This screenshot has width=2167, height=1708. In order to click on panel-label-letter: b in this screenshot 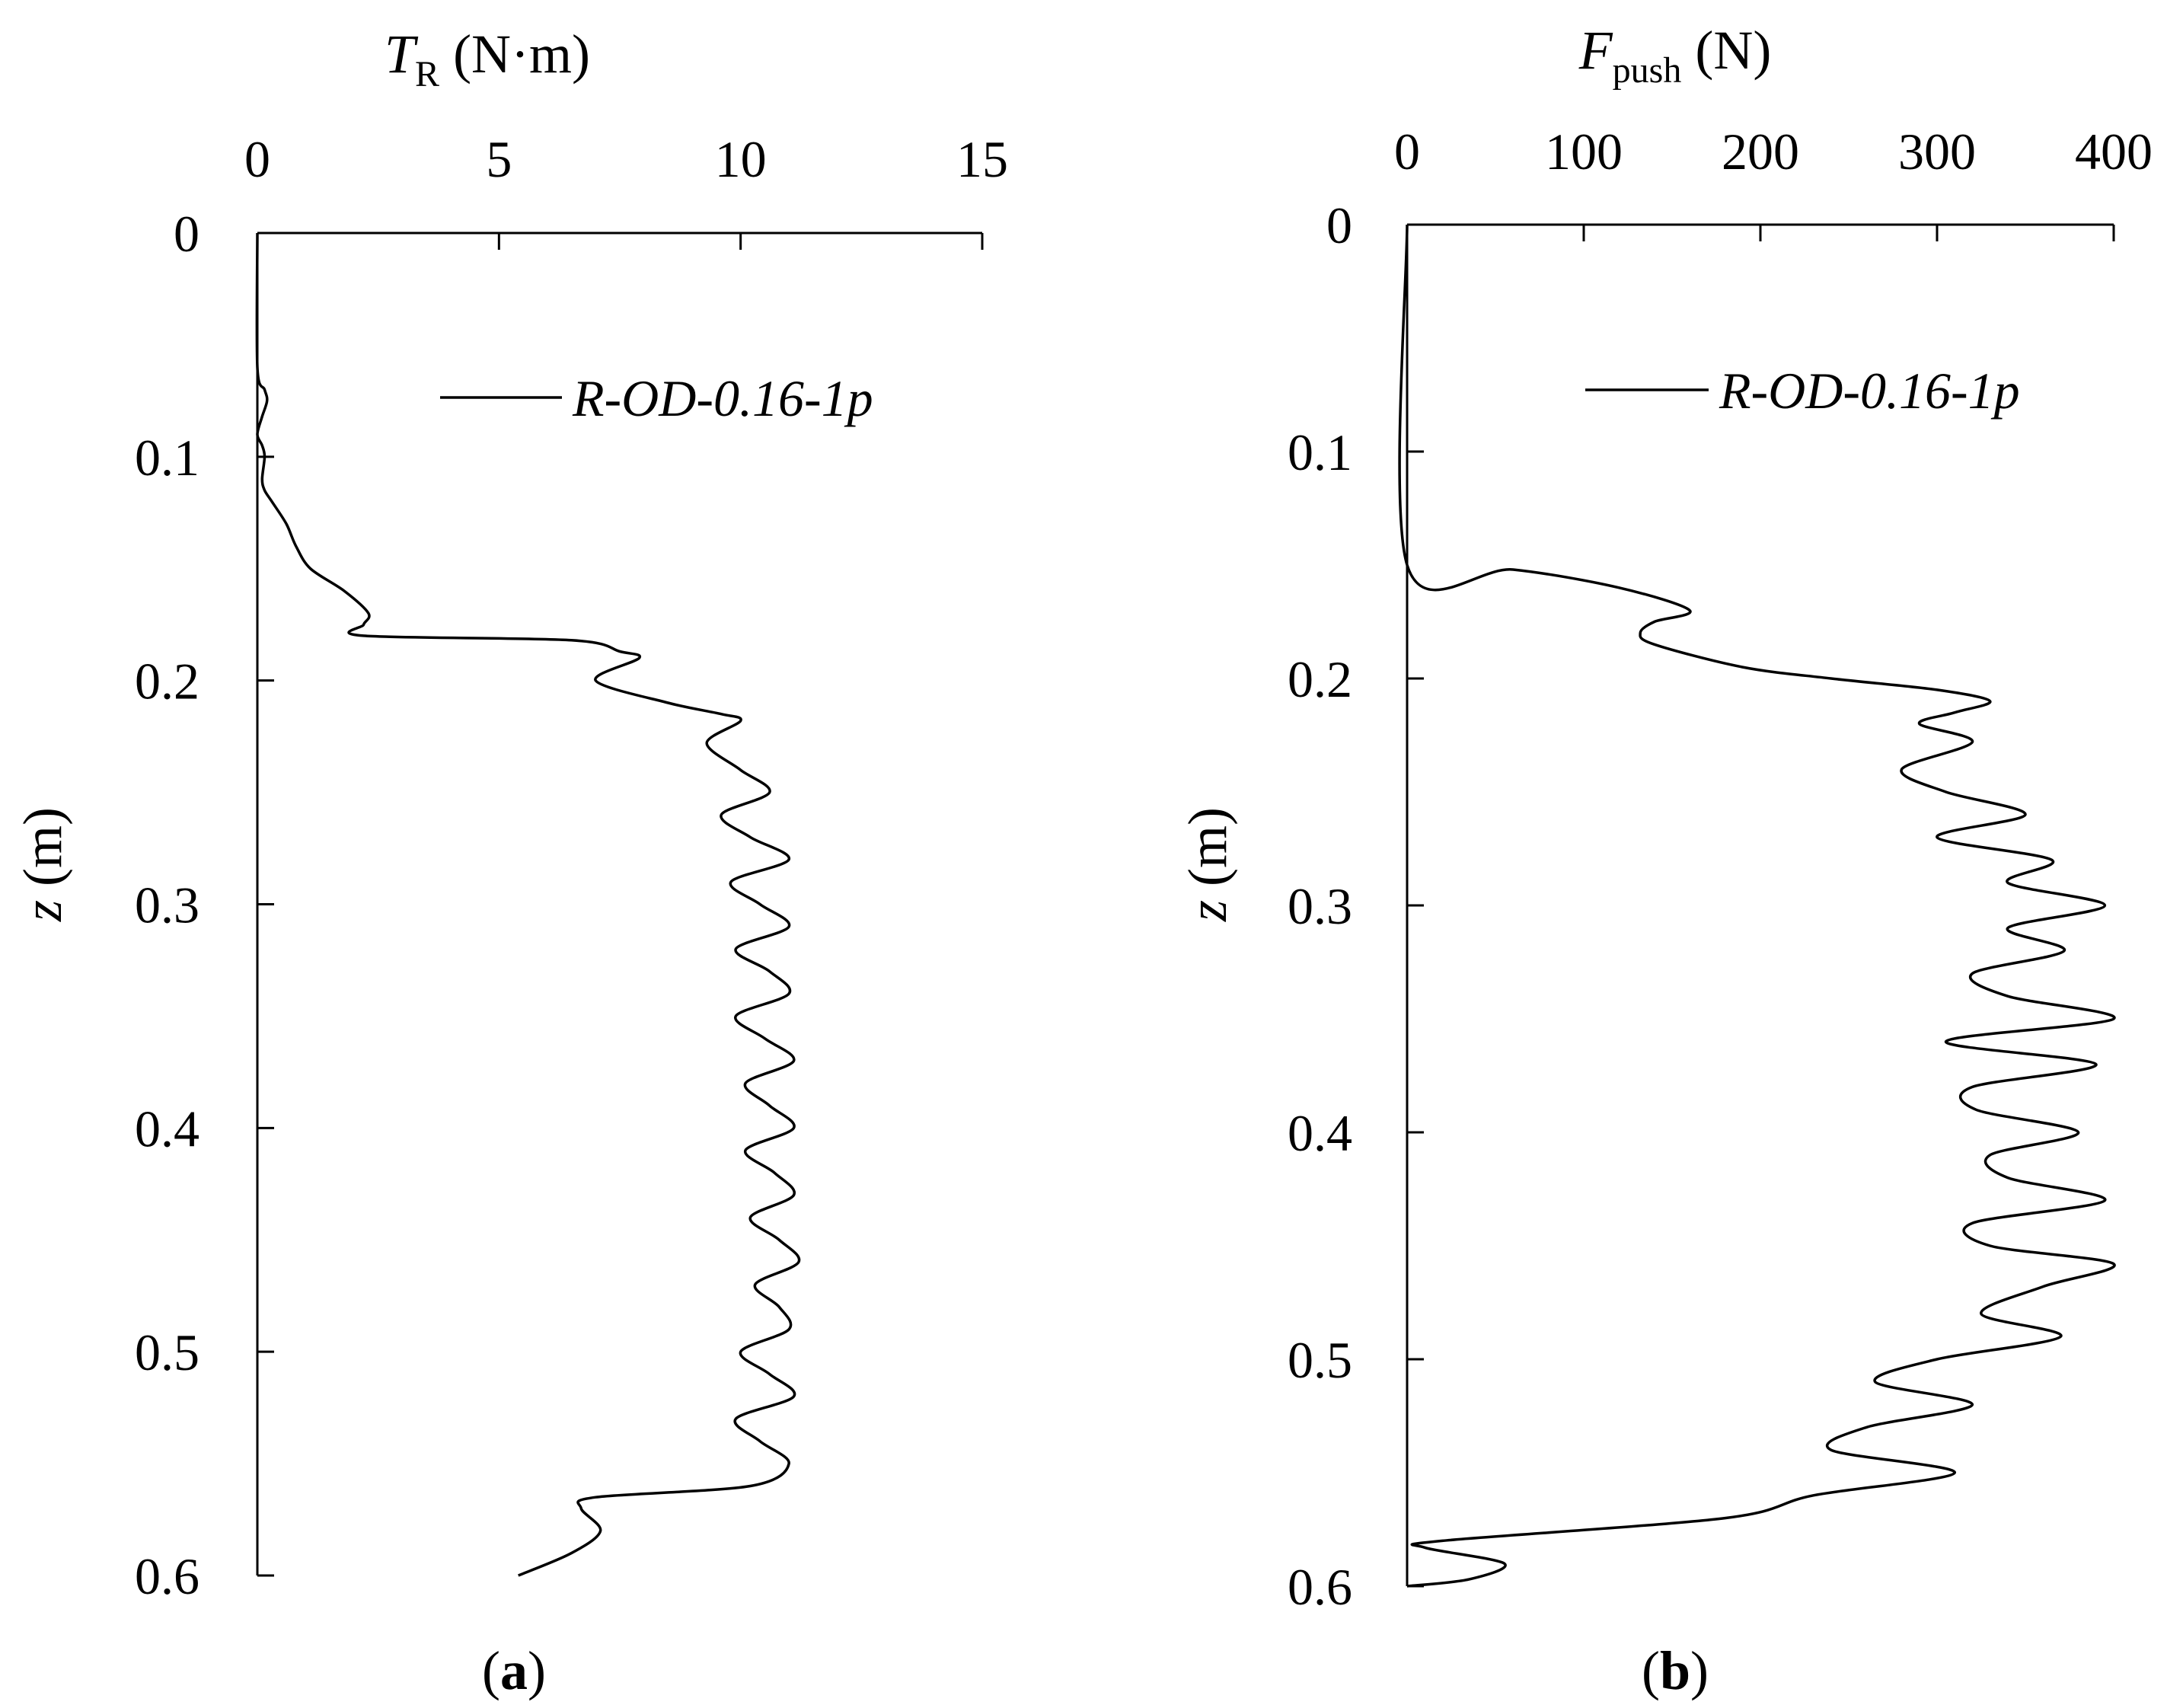, I will do `click(1675, 1670)`.